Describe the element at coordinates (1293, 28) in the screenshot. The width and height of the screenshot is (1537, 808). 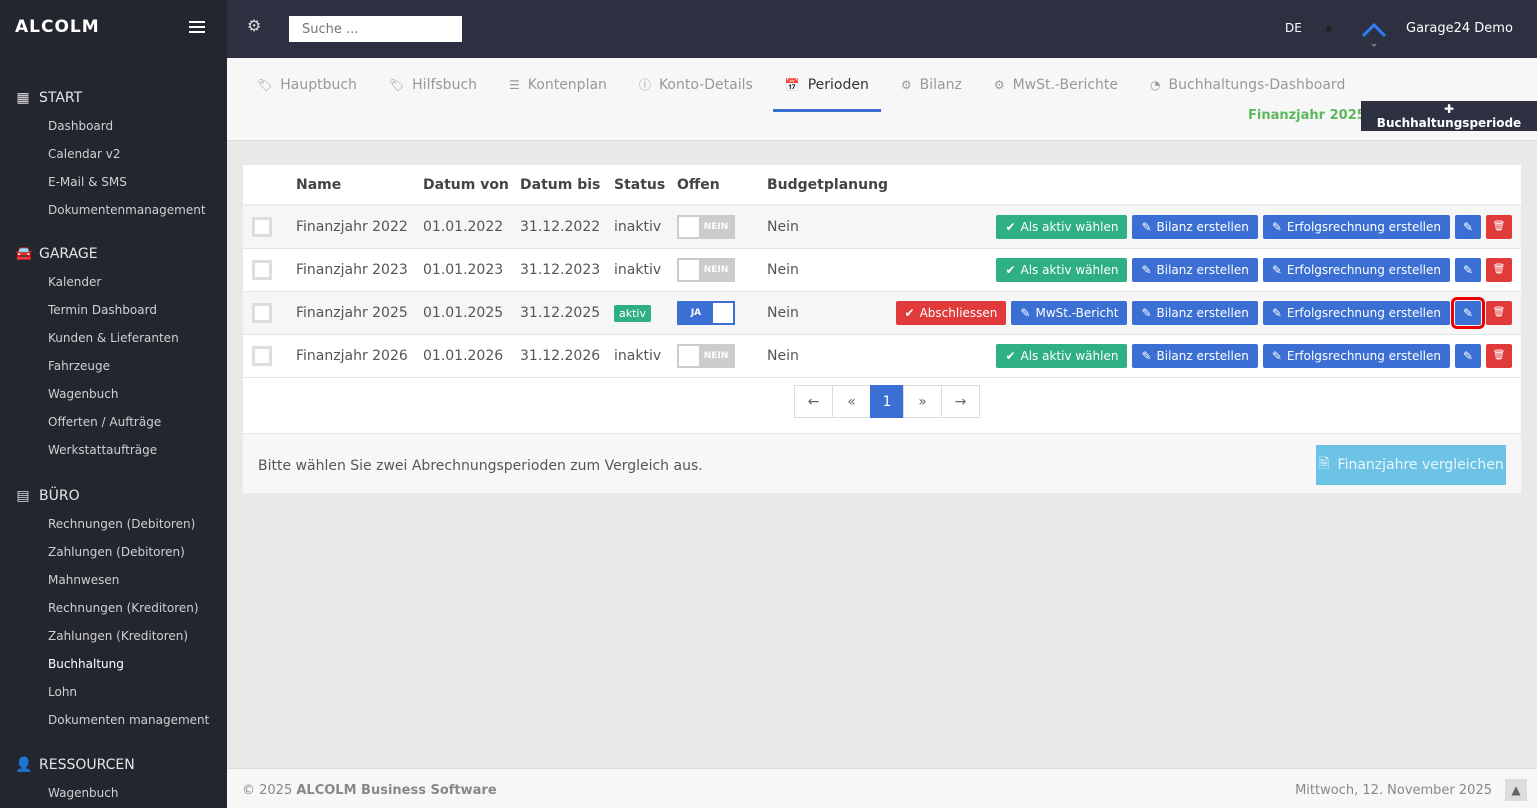
I see `language-selector: DE` at that location.